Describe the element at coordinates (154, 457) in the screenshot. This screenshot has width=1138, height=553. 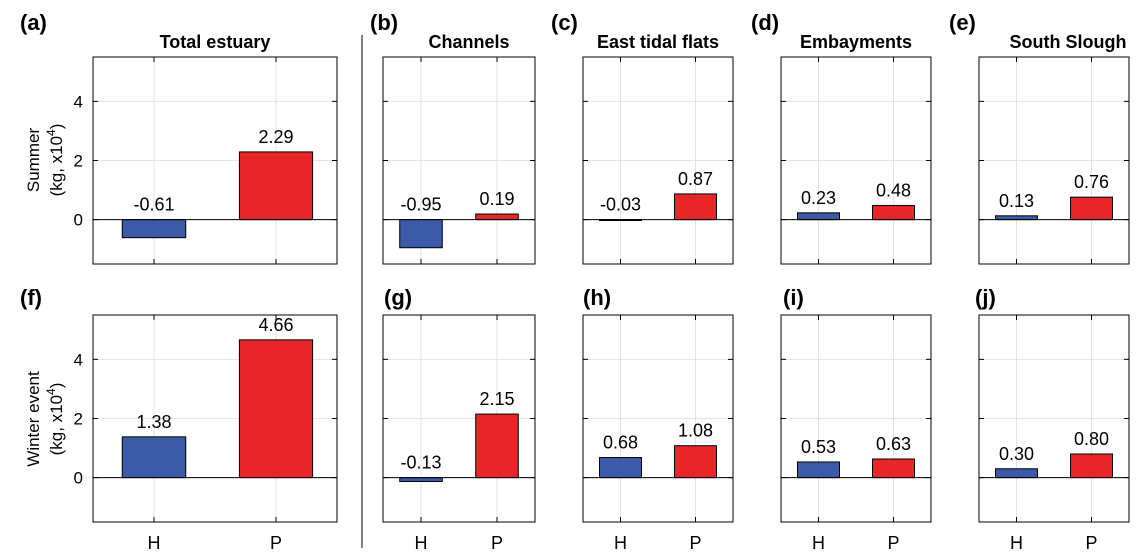
I see `bar-f-H` at that location.